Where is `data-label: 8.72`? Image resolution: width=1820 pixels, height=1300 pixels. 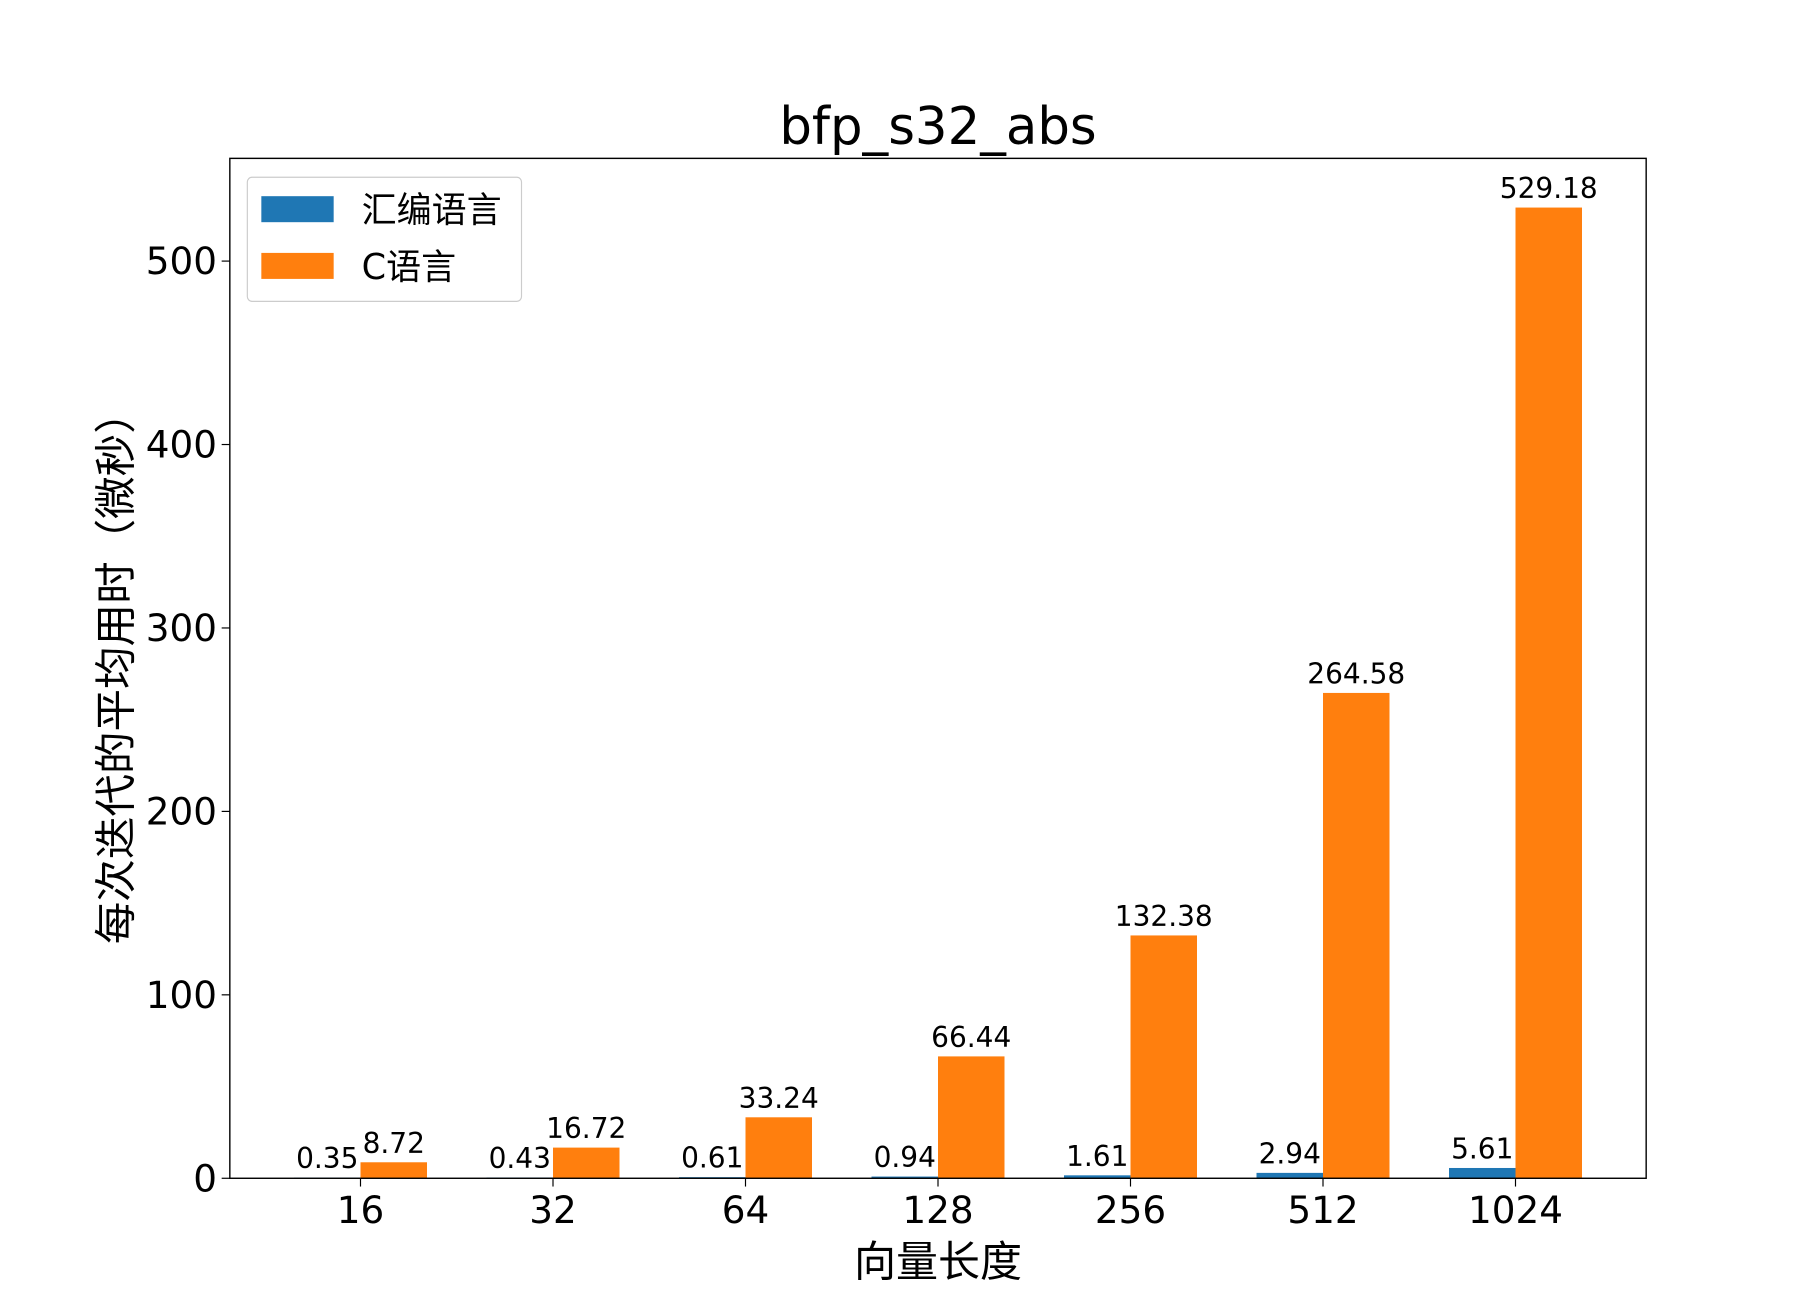
data-label: 8.72 is located at coordinates (394, 1143).